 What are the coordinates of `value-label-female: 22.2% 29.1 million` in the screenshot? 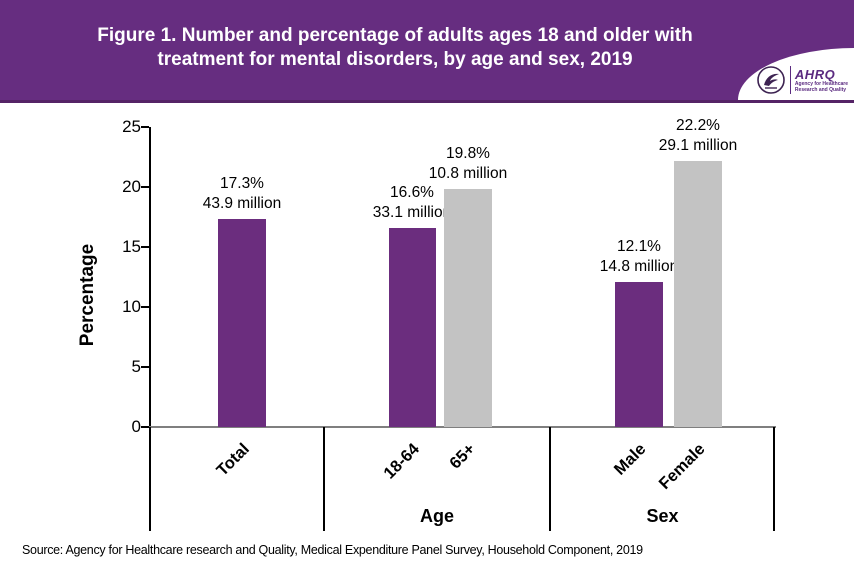 It's located at (698, 136).